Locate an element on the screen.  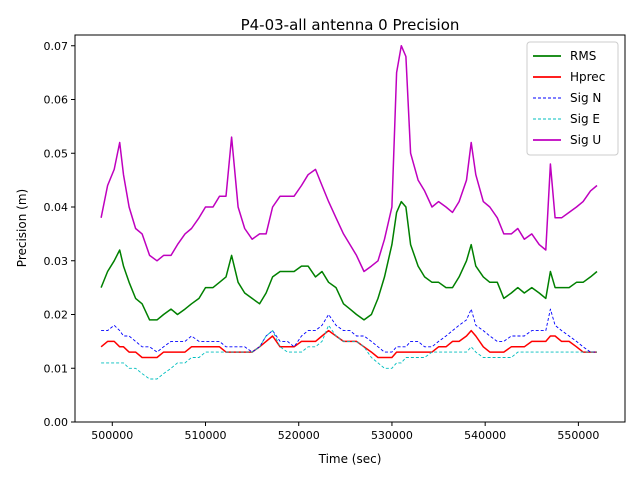
y-tick-label: 0.02 is located at coordinates (56, 315).